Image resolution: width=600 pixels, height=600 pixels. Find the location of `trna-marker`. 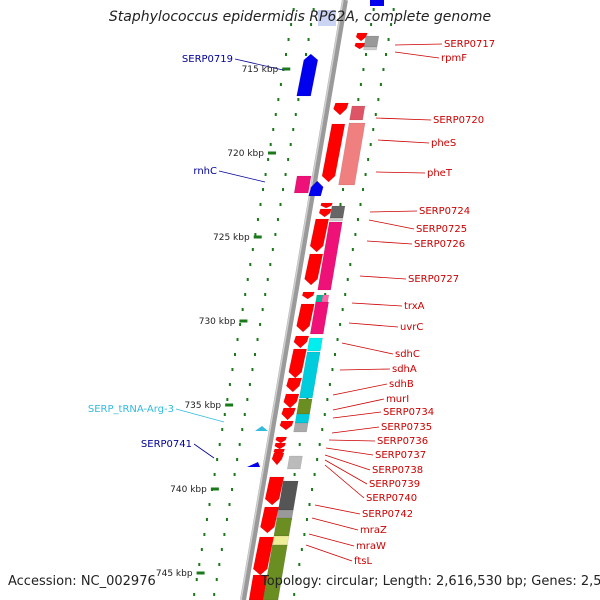

trna-marker is located at coordinates (261, 428).